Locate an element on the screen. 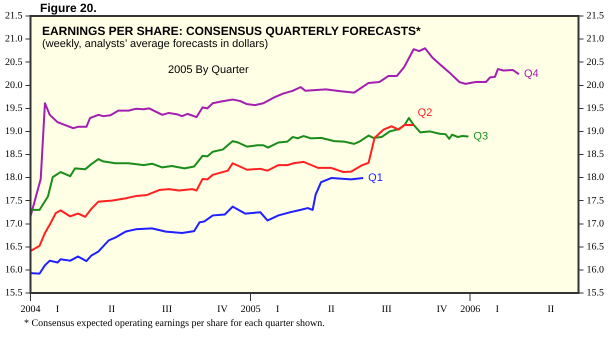 The width and height of the screenshot is (609, 338). series-label: Q4 is located at coordinates (531, 74).